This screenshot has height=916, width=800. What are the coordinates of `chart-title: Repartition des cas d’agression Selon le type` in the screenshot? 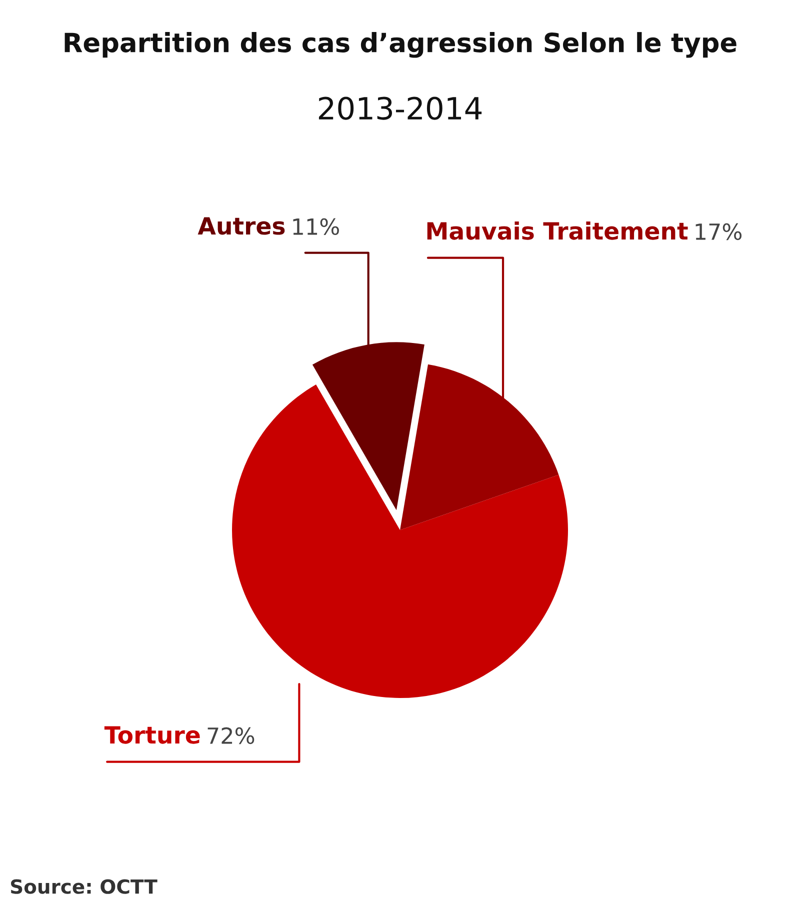 It's located at (400, 45).